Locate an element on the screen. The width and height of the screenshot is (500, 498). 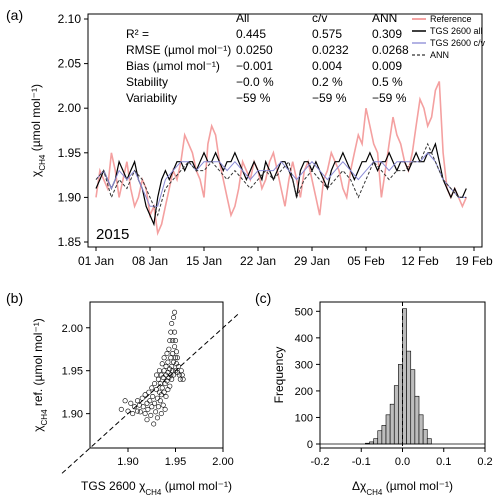
y-tick-label: 500 is located at coordinates (304, 312).